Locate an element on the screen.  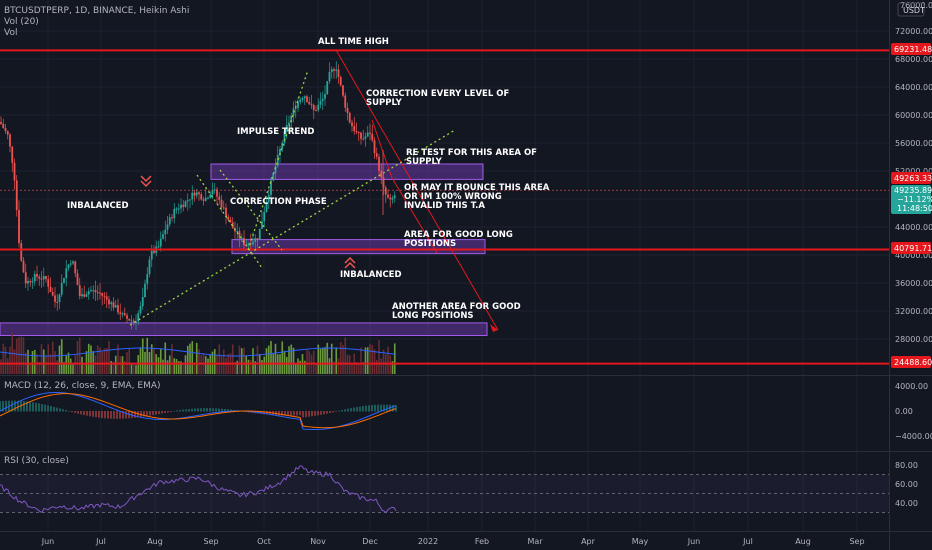
price-tick-label: 36000.00 is located at coordinates (913, 283).